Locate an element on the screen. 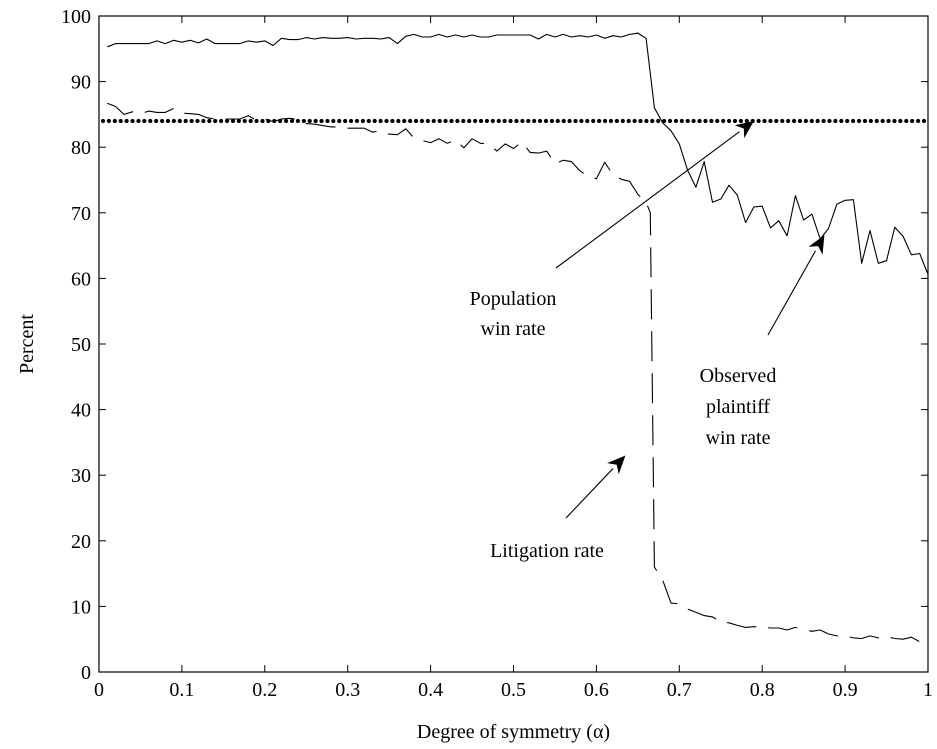 This screenshot has width=937, height=749. annotation-label: Litigation rate is located at coordinates (547, 551).